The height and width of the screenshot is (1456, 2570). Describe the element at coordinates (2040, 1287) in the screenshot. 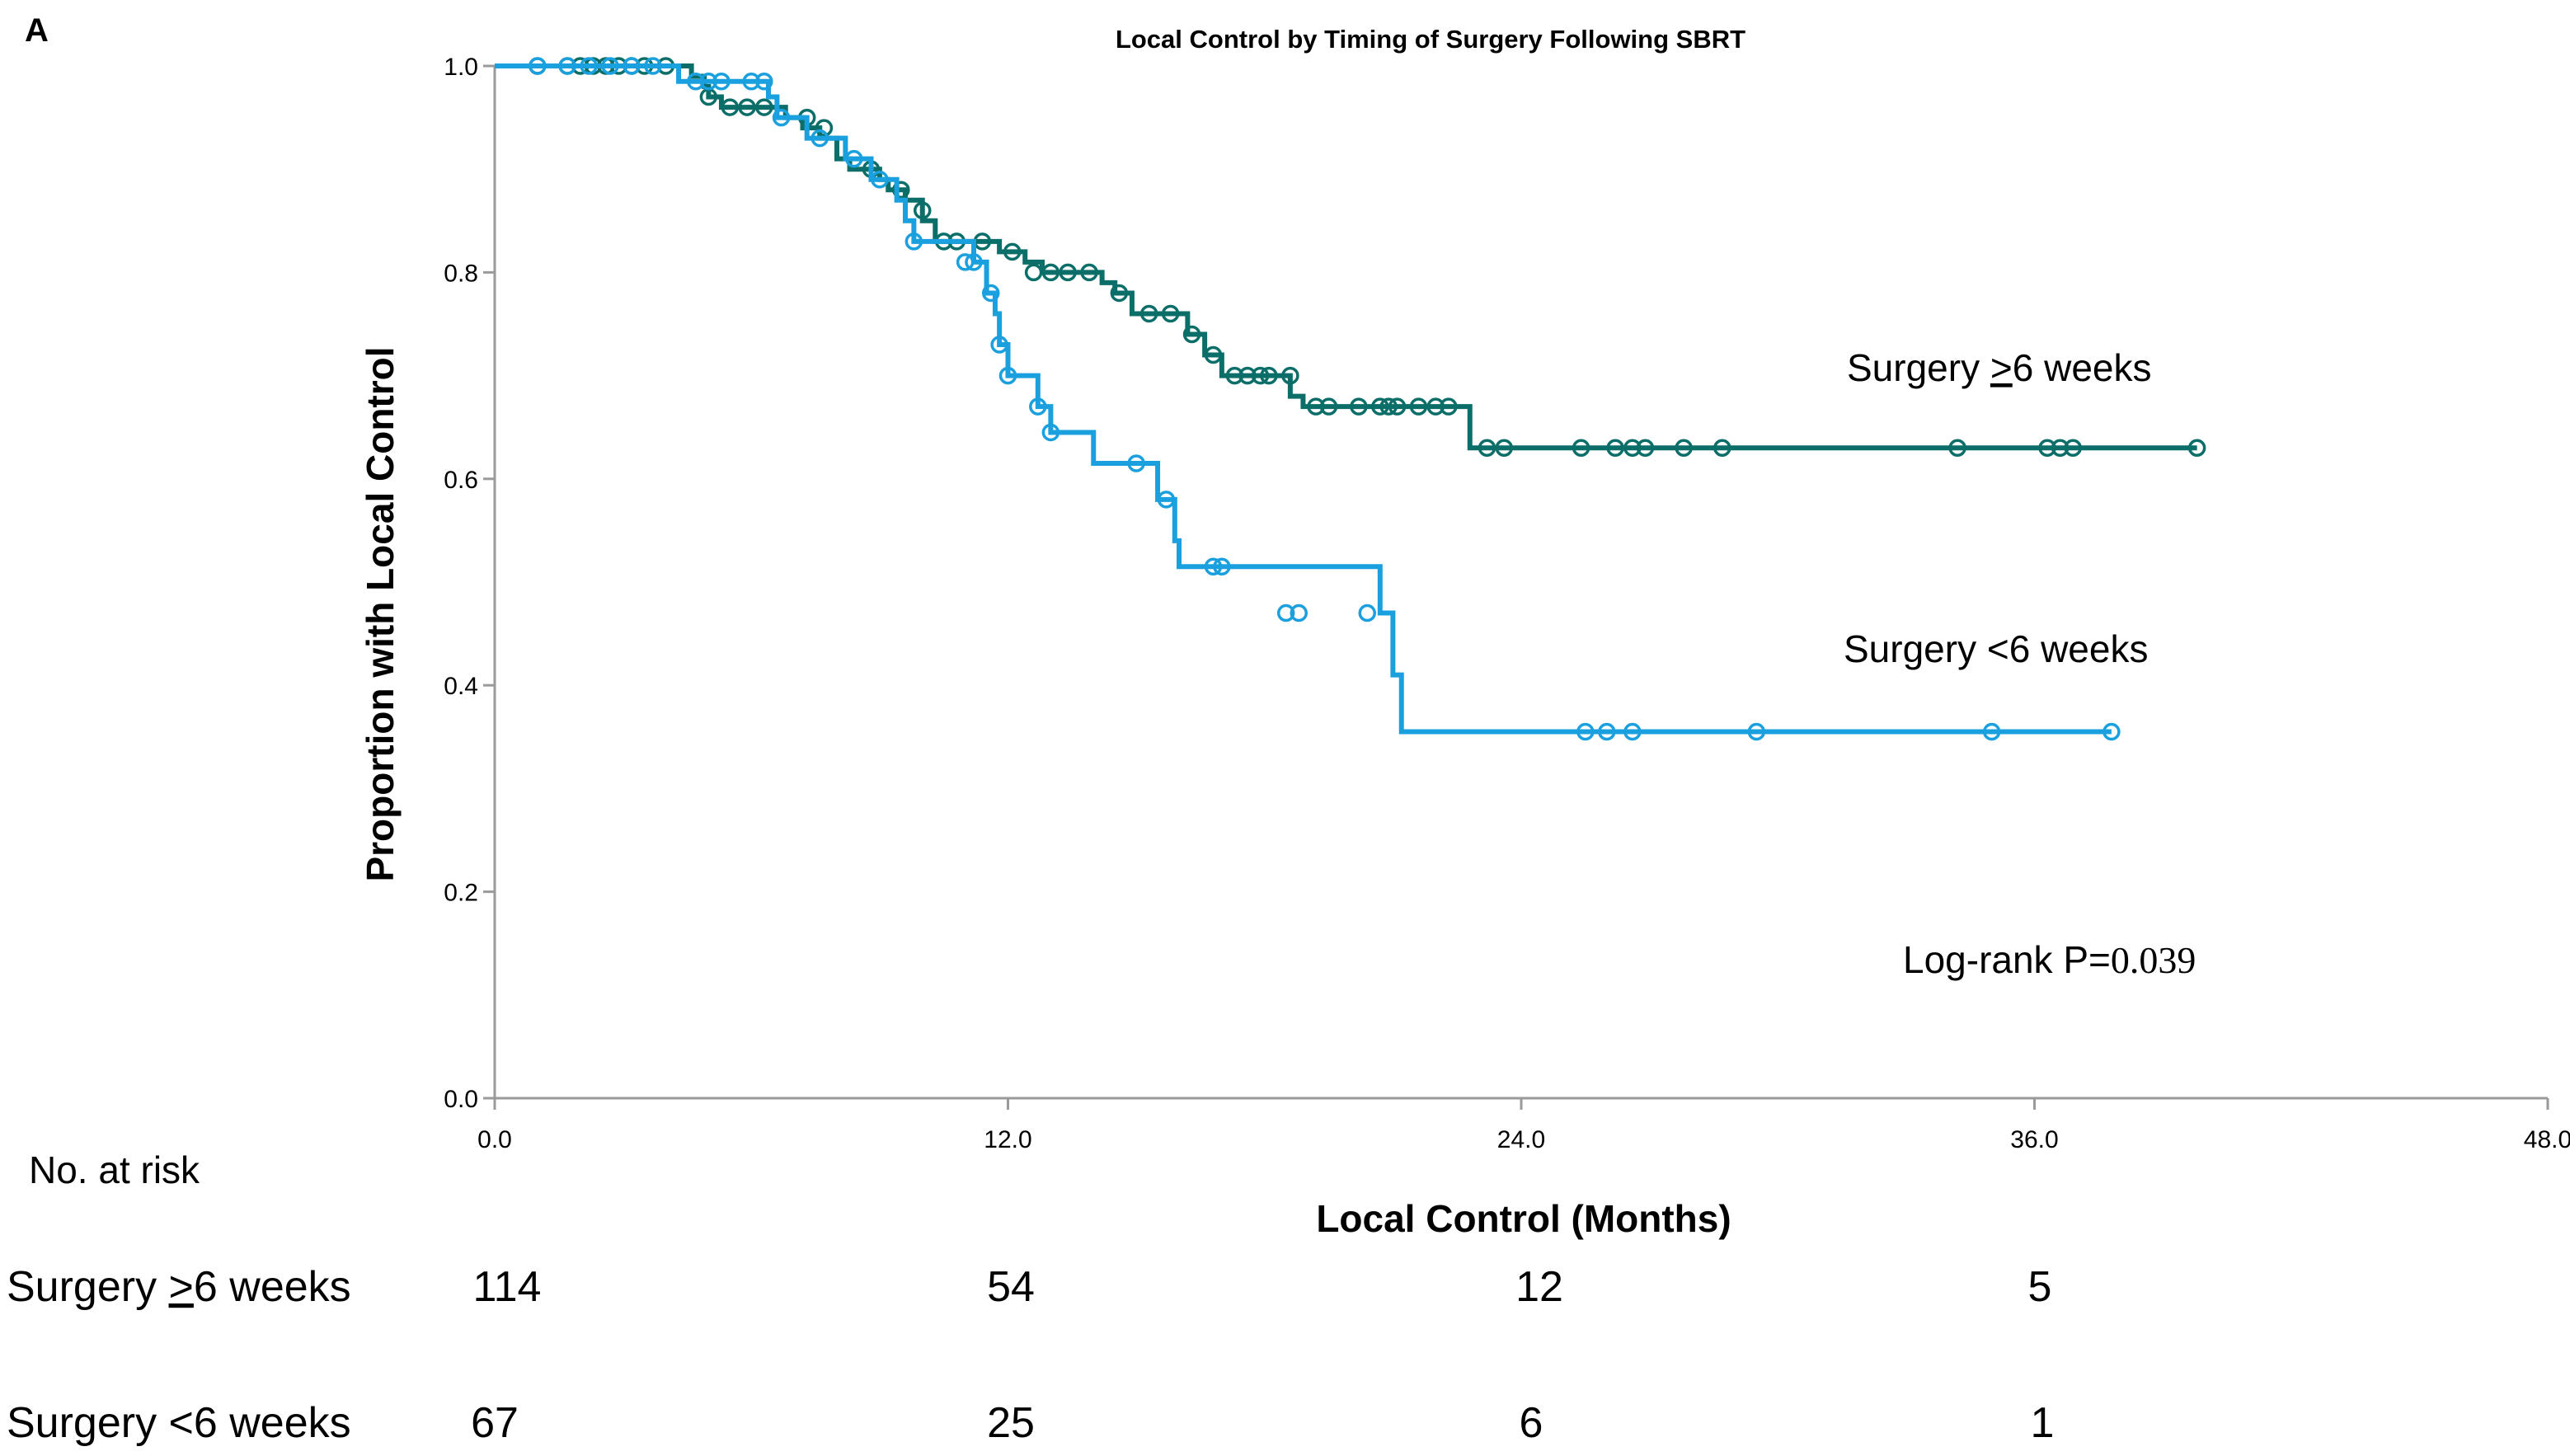

I see `risk-row-ge6-value-3: 5` at that location.